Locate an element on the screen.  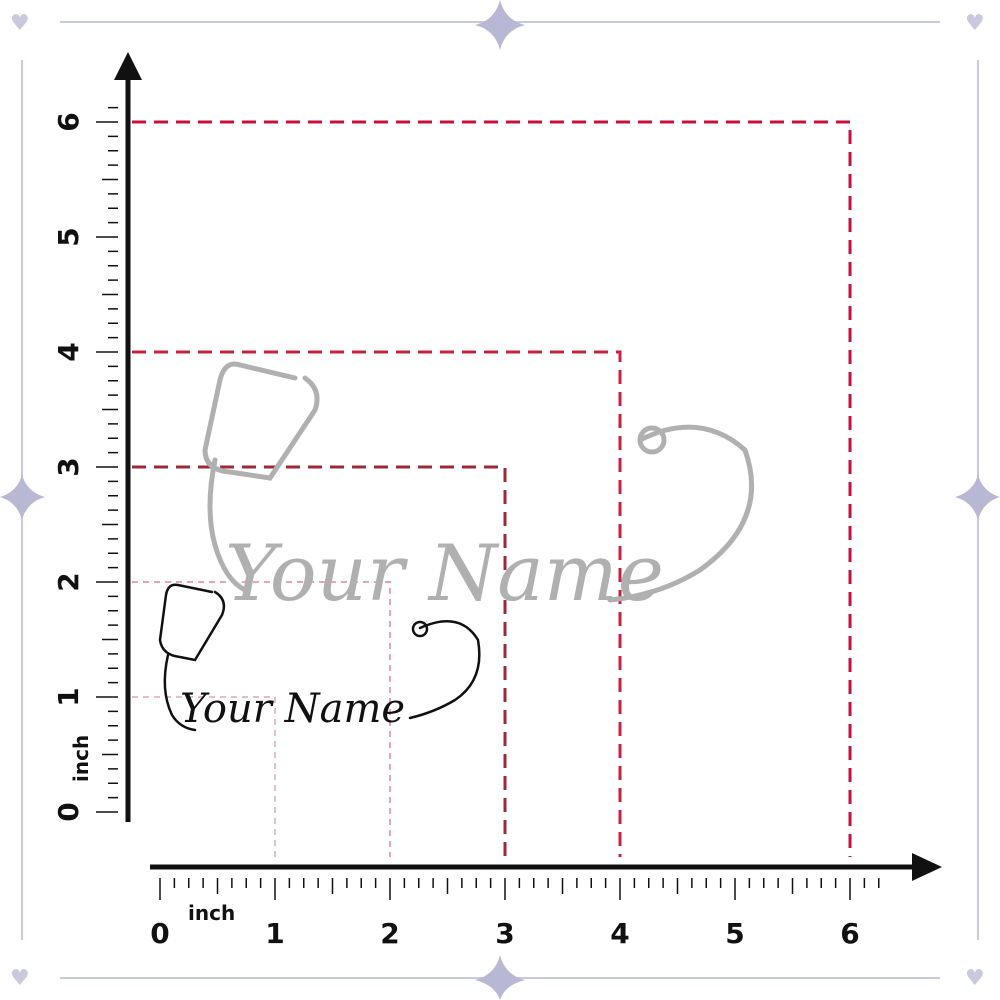
sticker-small-text: Your Name is located at coordinates (292, 709).